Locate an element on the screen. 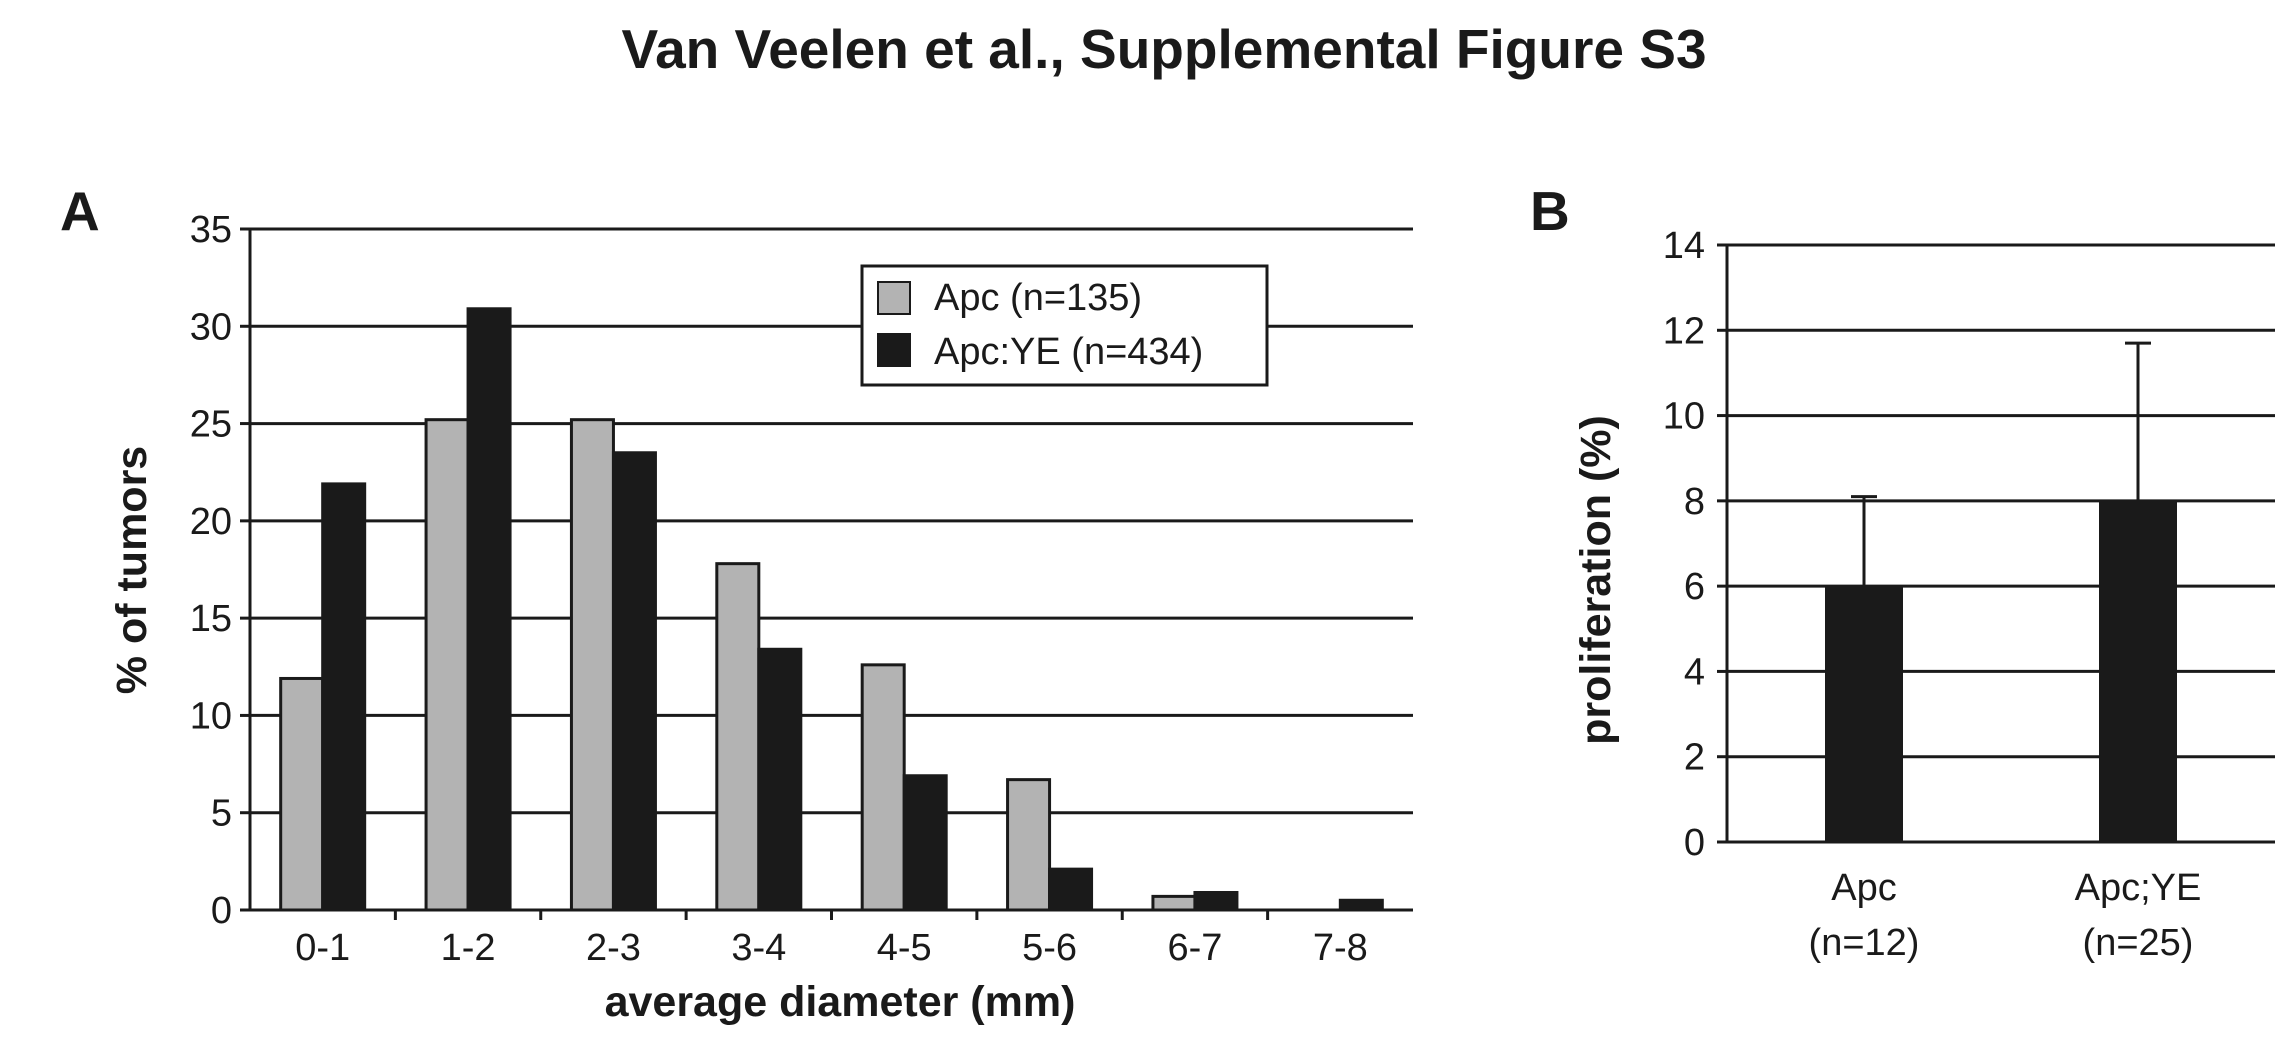 The width and height of the screenshot is (2291, 1048). y-tick-label: 12 is located at coordinates (1684, 331).